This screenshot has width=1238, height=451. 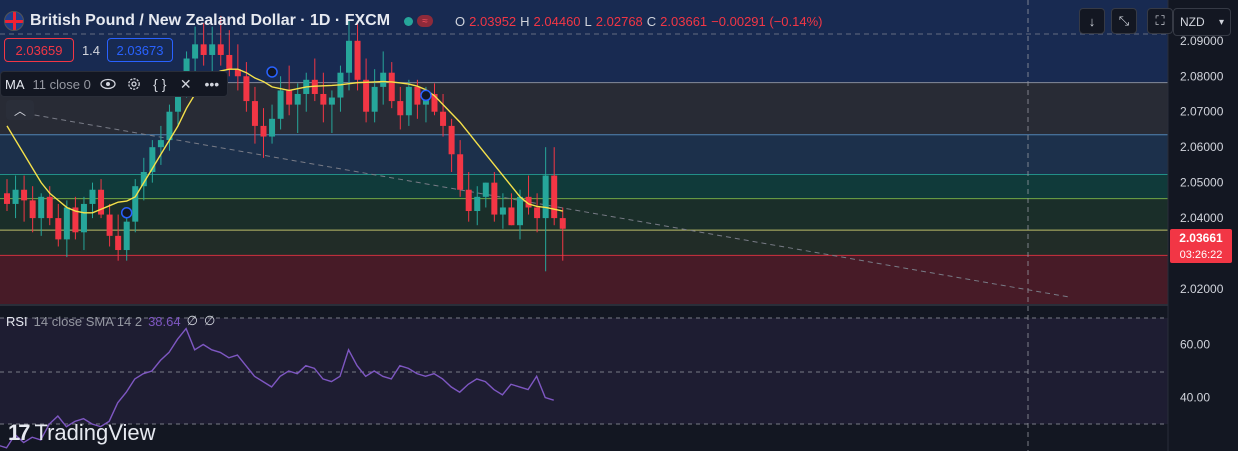 I want to click on data-status-icon: ≈, so click(x=425, y=21).